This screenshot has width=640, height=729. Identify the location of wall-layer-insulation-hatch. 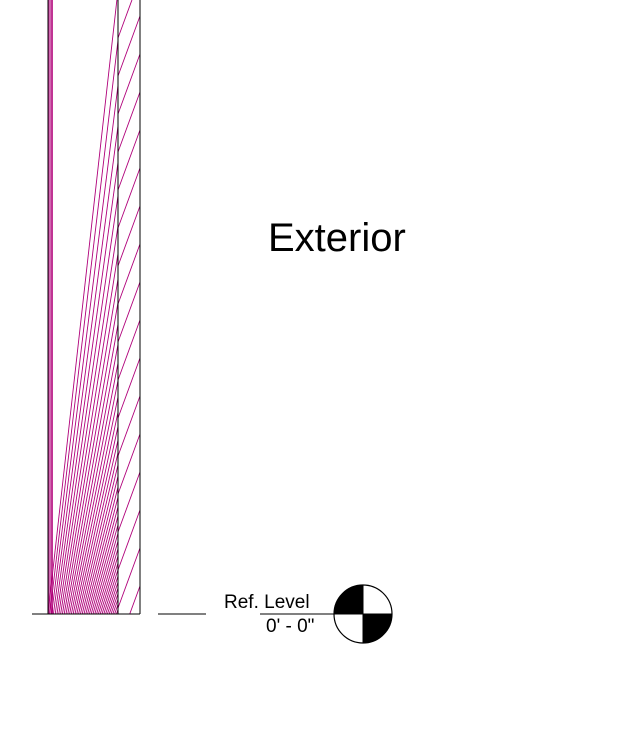
(83, 307).